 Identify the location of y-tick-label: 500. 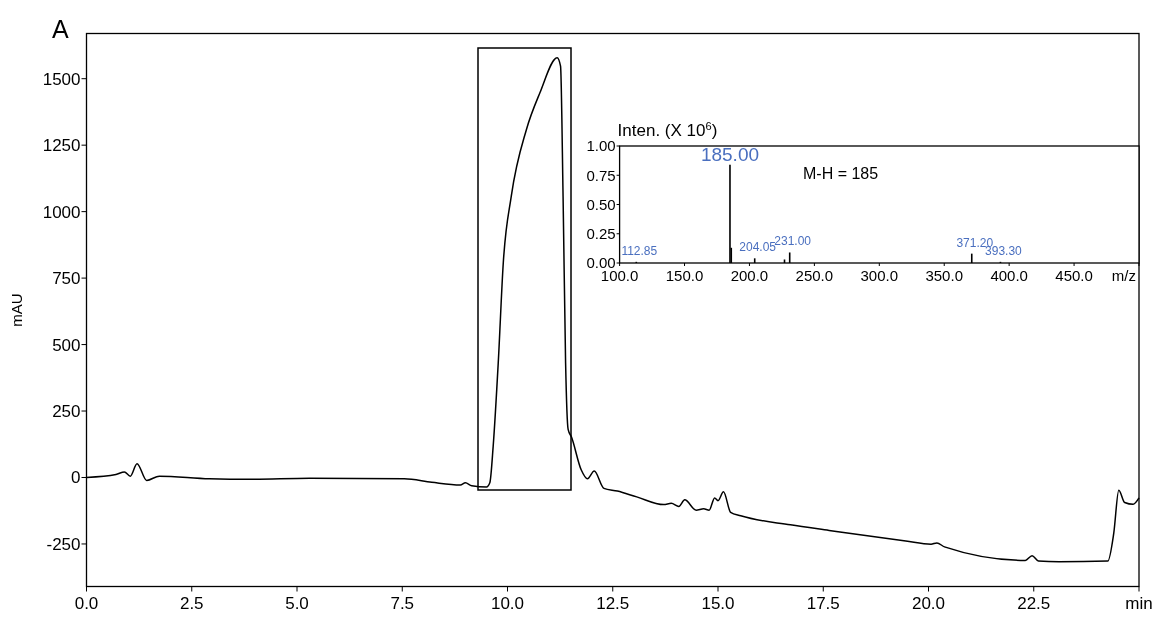
(66, 345).